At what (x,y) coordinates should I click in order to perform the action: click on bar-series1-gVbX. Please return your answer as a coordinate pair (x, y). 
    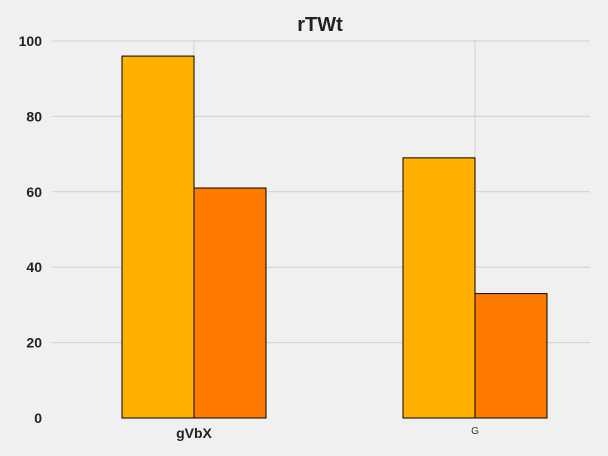
    Looking at the image, I should click on (158, 237).